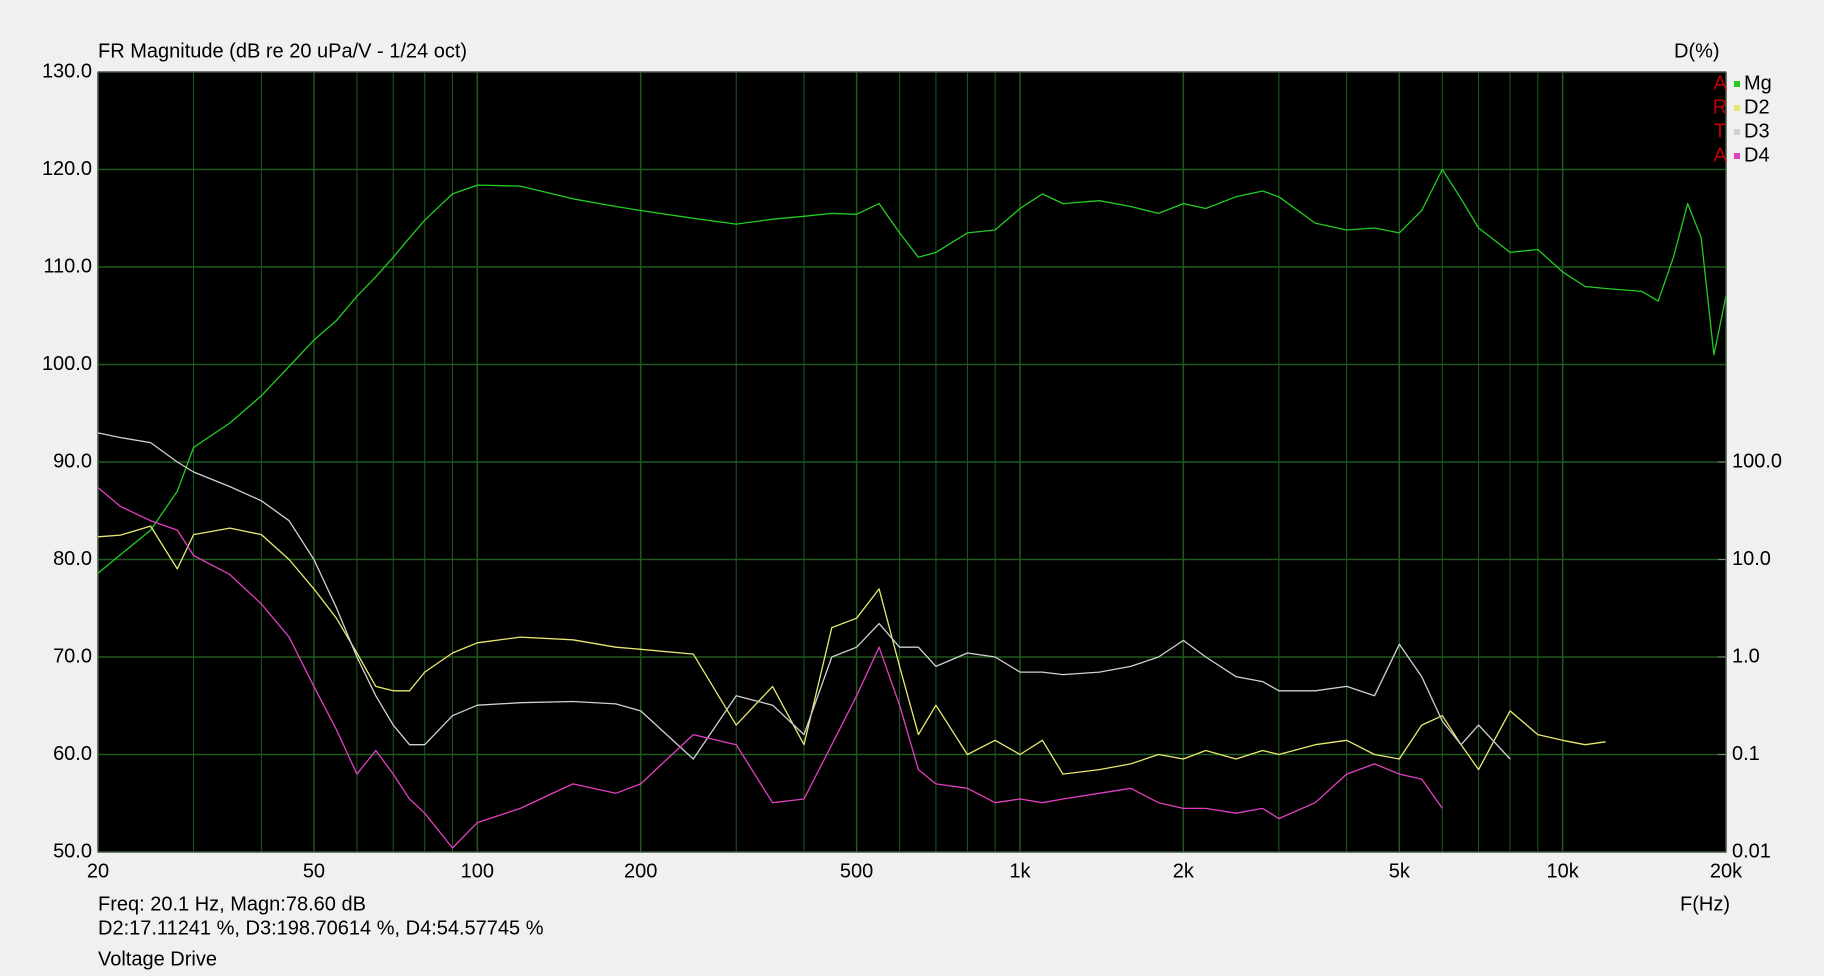 This screenshot has width=1824, height=976. What do you see at coordinates (67, 71) in the screenshot?
I see `y-tick-label: 130.0` at bounding box center [67, 71].